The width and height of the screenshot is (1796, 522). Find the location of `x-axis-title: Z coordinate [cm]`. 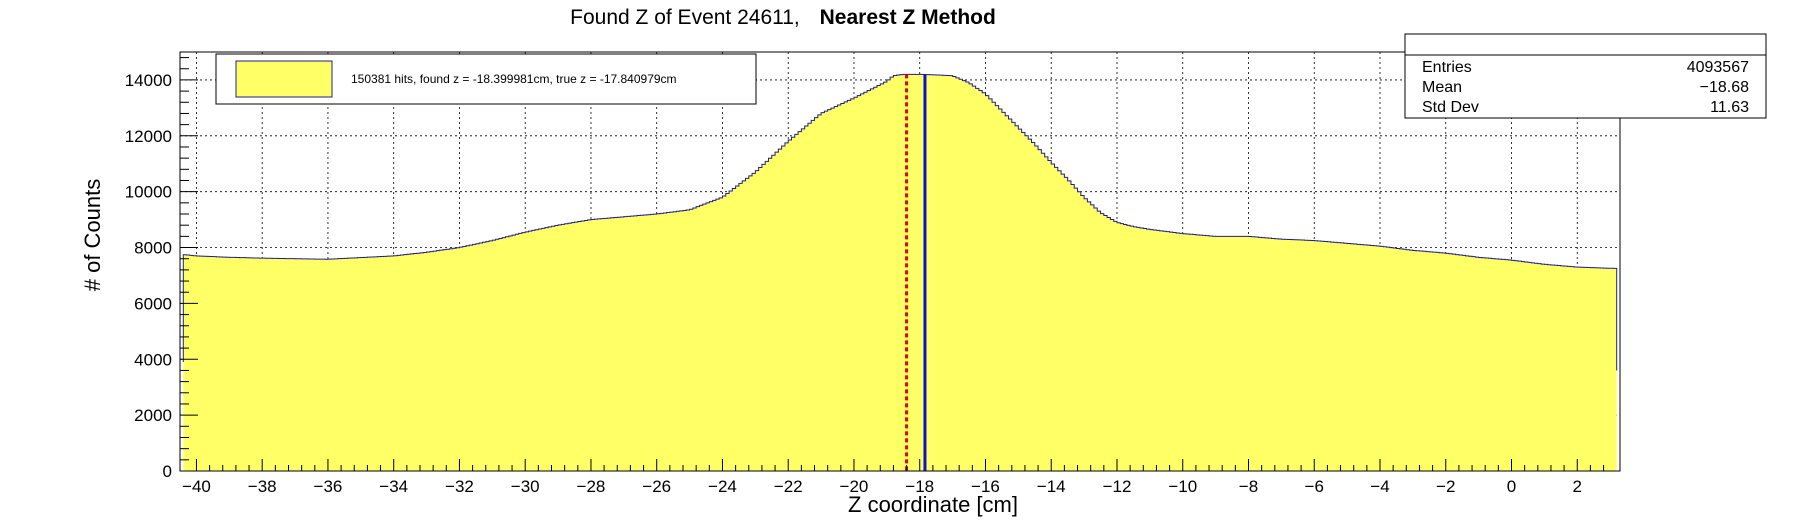

x-axis-title: Z coordinate [cm] is located at coordinates (933, 504).